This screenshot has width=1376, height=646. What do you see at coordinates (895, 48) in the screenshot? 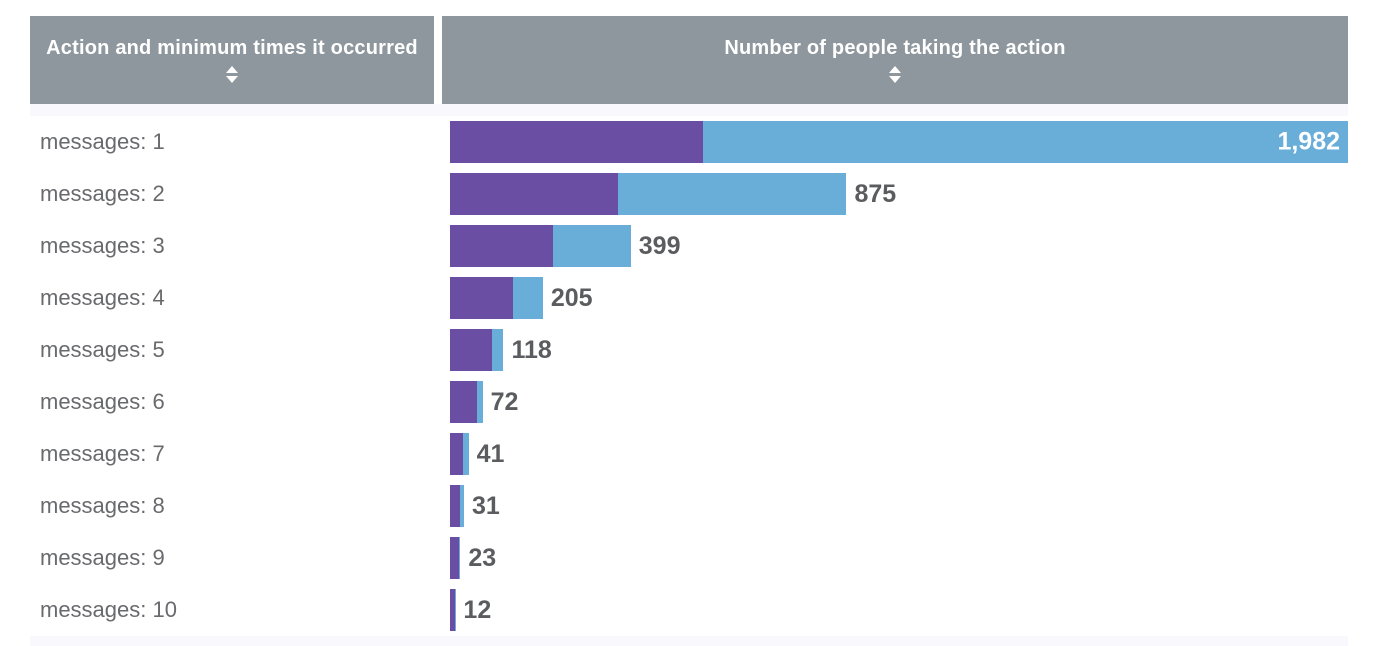
I see `column-header-people-label: Number of people taking the action` at bounding box center [895, 48].